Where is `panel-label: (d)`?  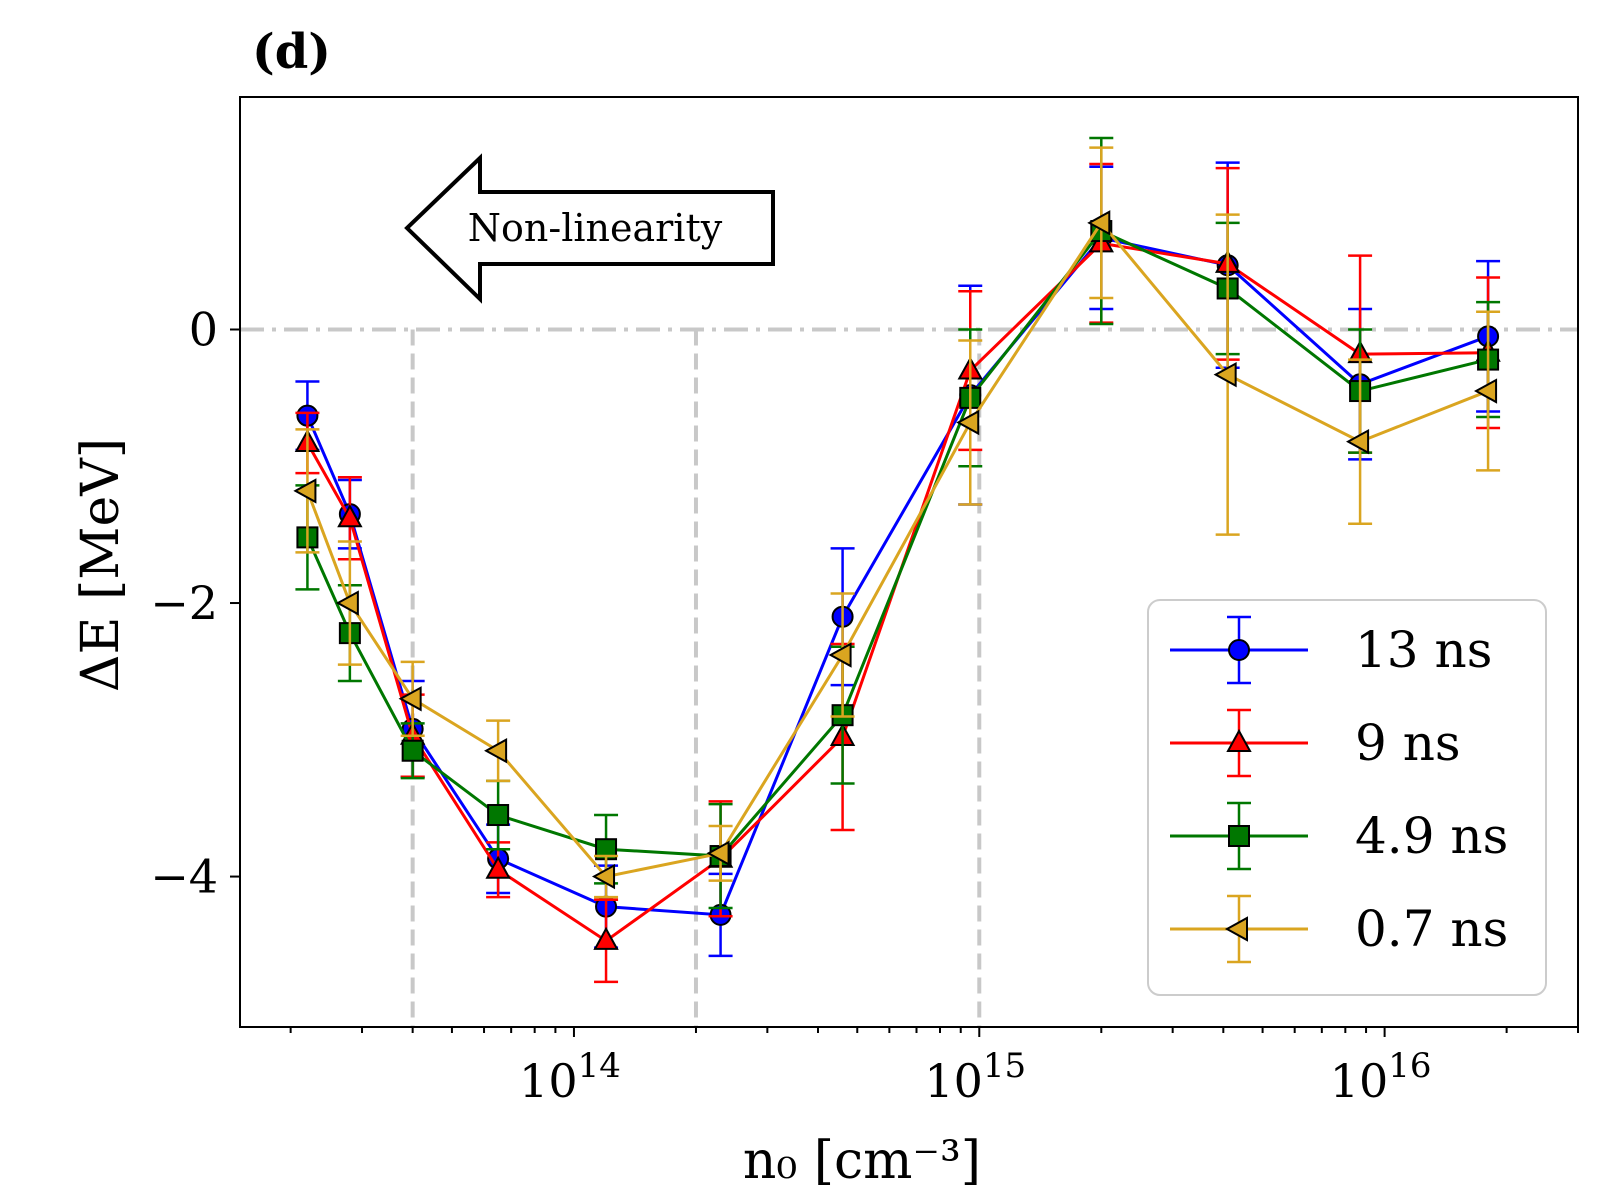
panel-label: (d) is located at coordinates (291, 52).